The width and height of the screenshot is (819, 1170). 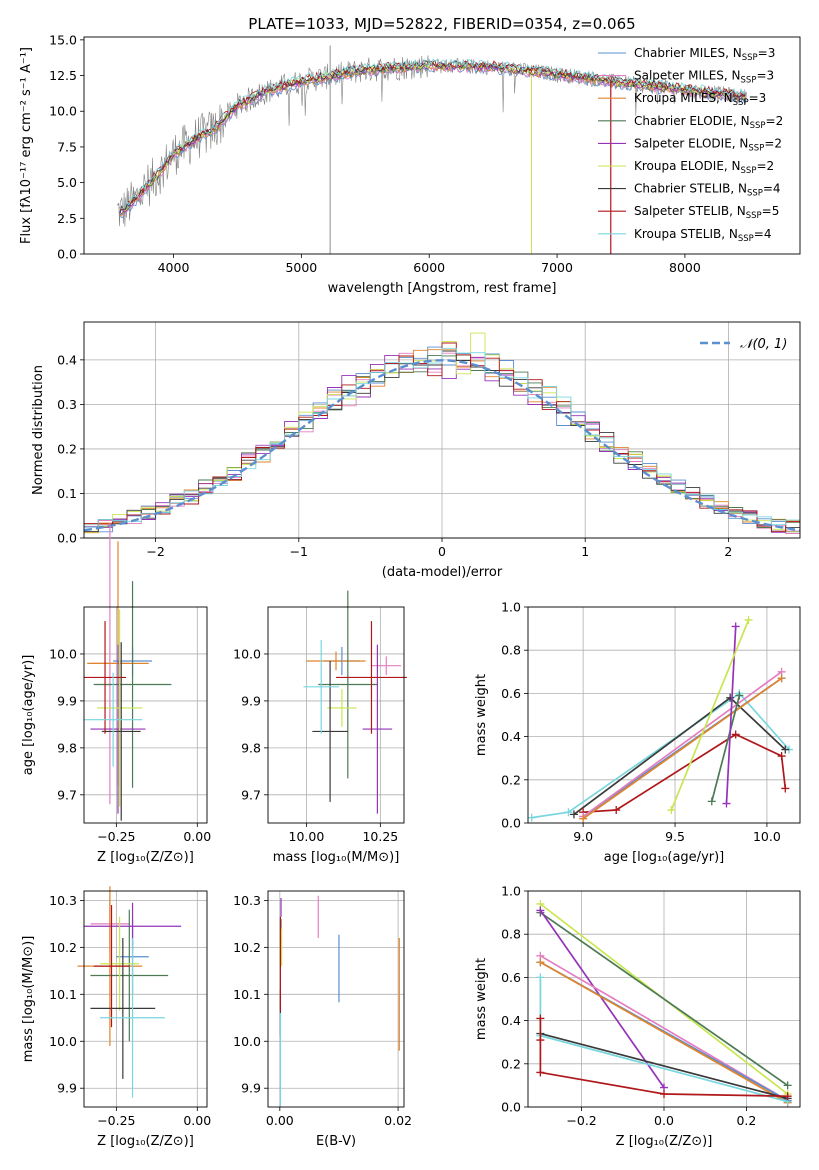 What do you see at coordinates (675, 836) in the screenshot?
I see `xtick-label: 9.5` at bounding box center [675, 836].